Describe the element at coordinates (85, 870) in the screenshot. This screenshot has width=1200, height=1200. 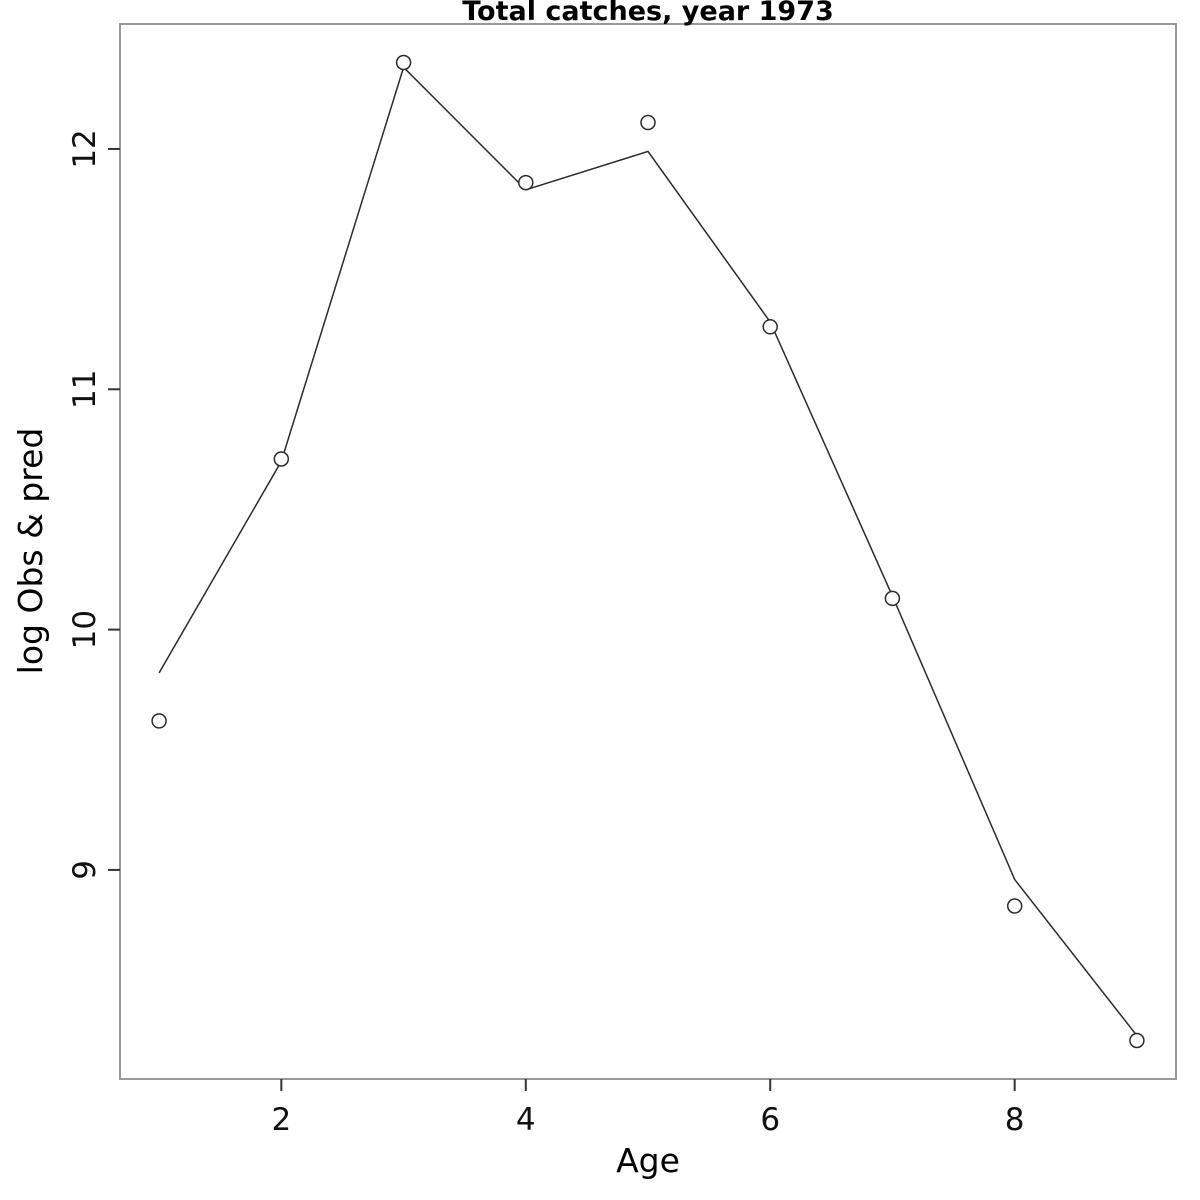
I see `y-tick-label: 9` at that location.